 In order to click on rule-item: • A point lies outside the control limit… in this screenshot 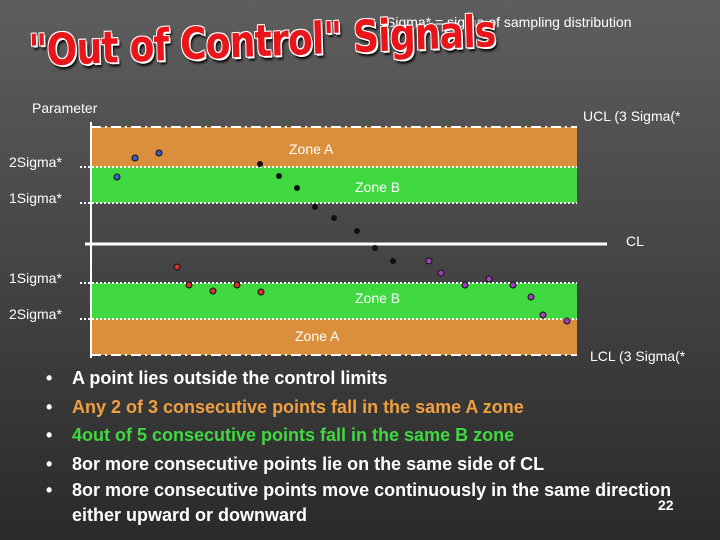, I will do `click(360, 378)`.